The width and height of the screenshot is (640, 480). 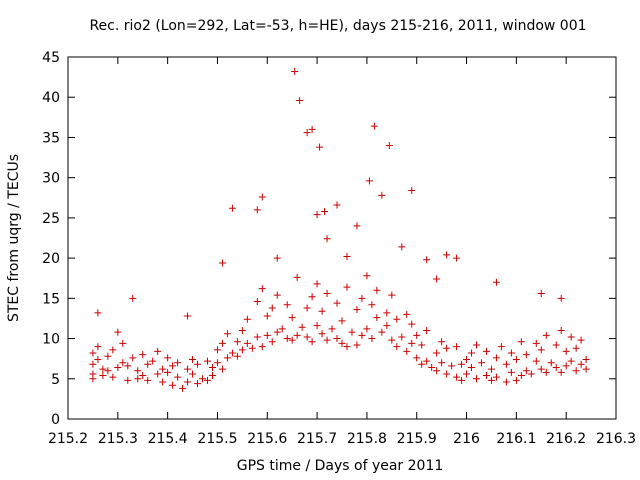 I want to click on y-tick-label: 10, so click(x=51, y=340).